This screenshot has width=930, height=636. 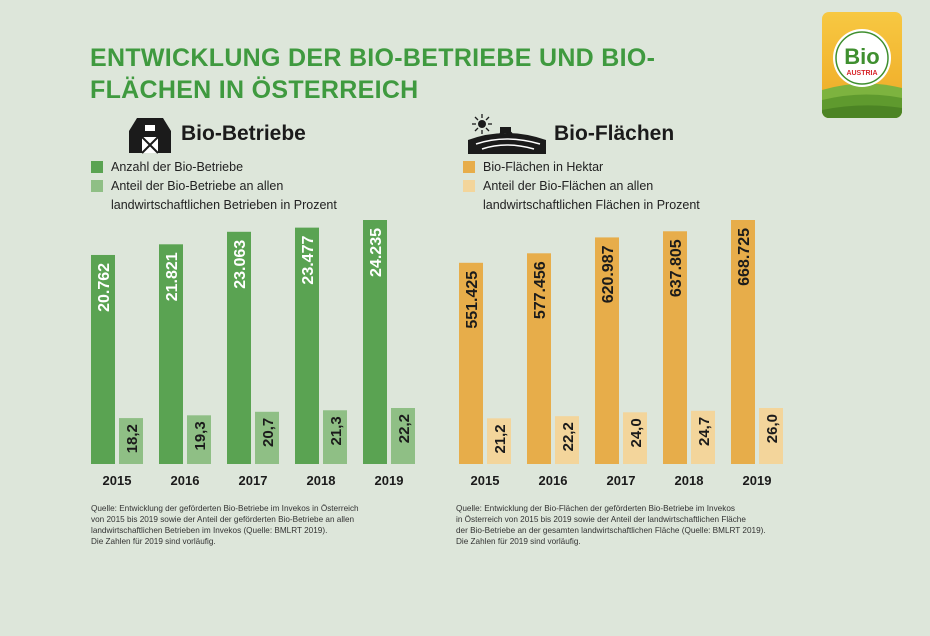 I want to click on barn-icon, so click(x=150, y=136).